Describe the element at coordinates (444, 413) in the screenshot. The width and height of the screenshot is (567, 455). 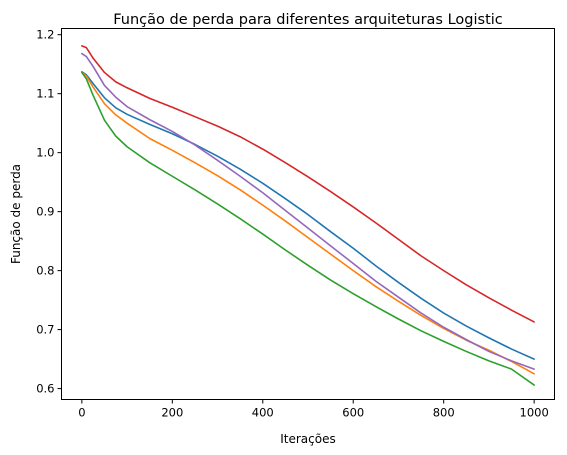
I see `x-tick-label: 800` at that location.